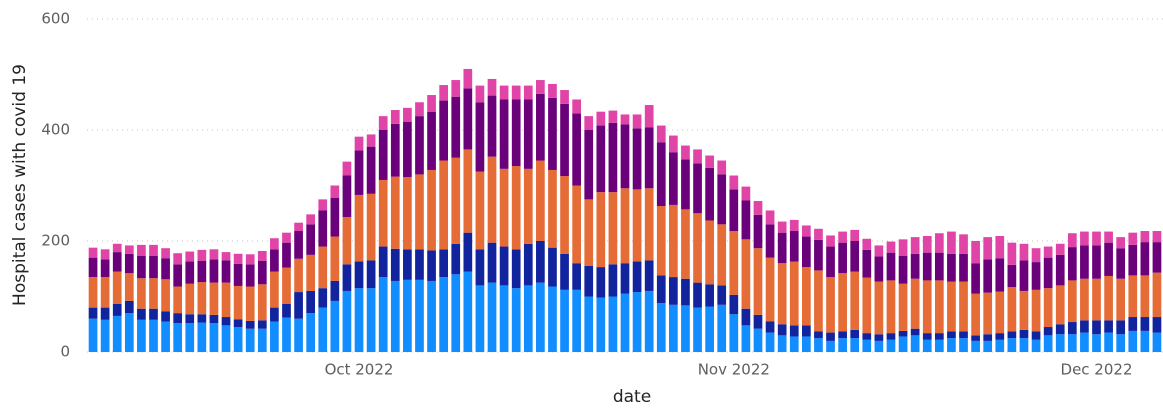  I want to click on y-axis-title: Hospital cases with covid 19, so click(20, 185).